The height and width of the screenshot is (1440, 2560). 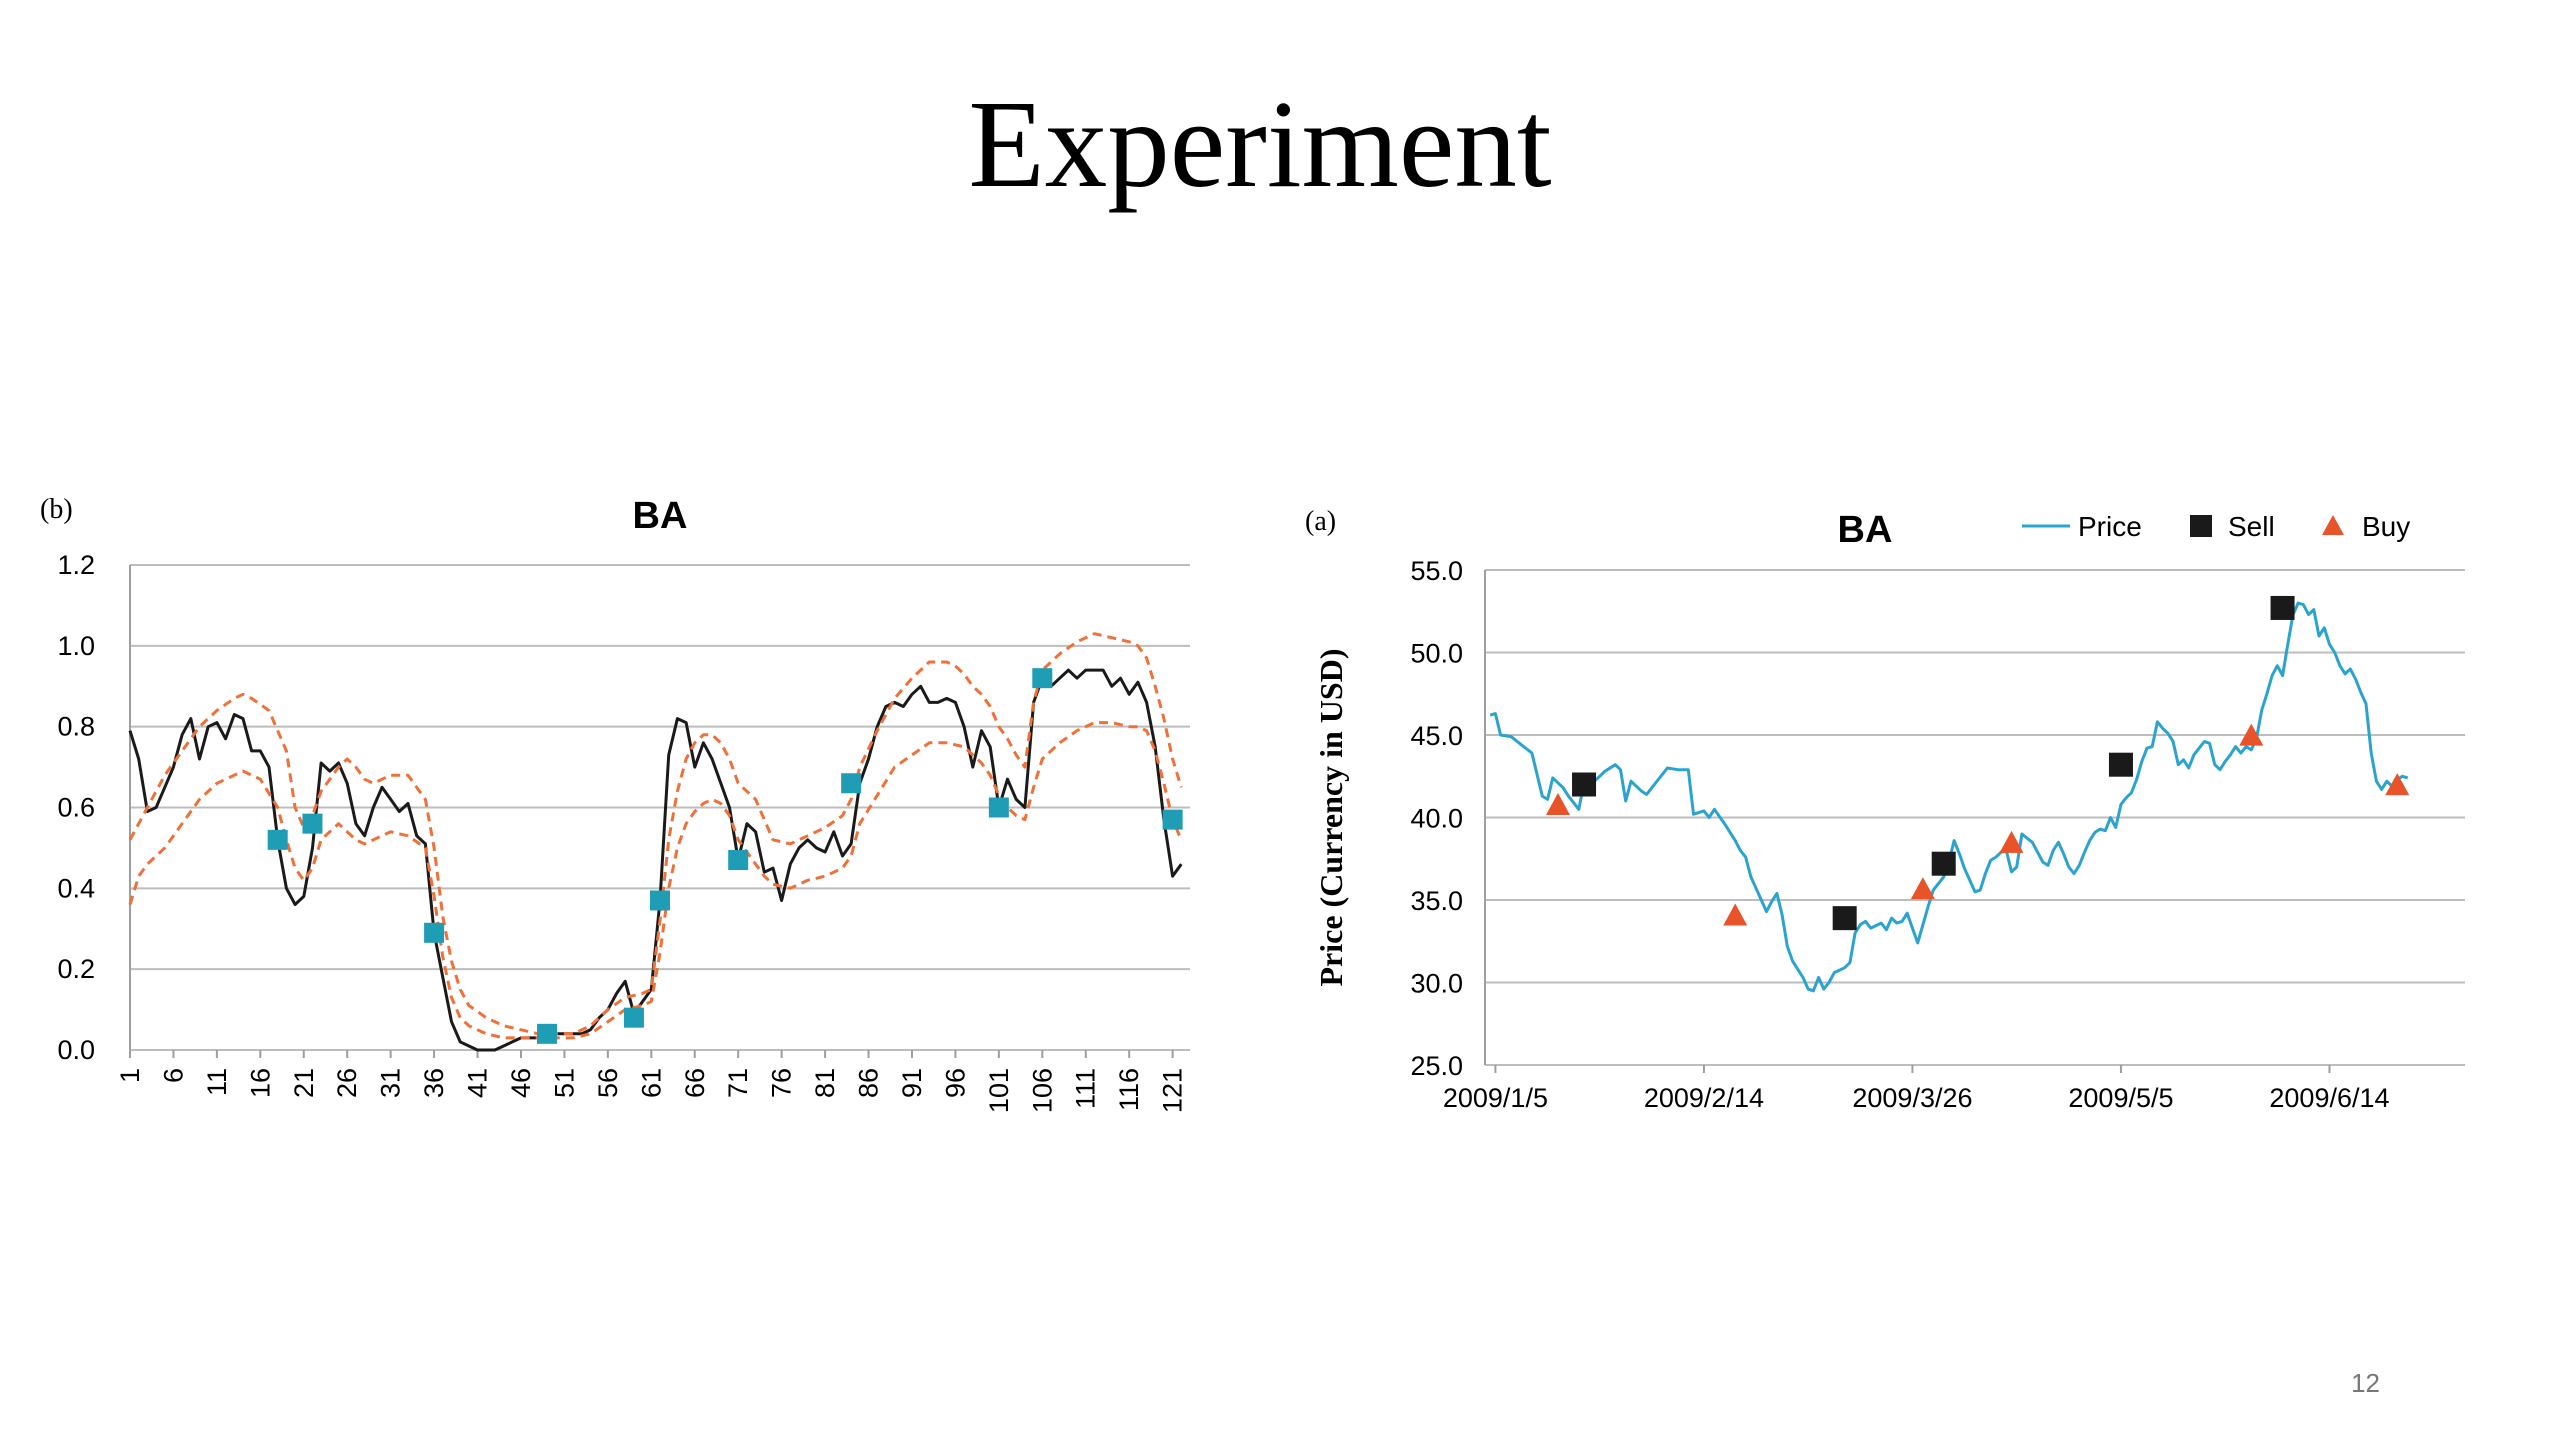 What do you see at coordinates (2333, 525) in the screenshot?
I see `legend-buy-swatch` at bounding box center [2333, 525].